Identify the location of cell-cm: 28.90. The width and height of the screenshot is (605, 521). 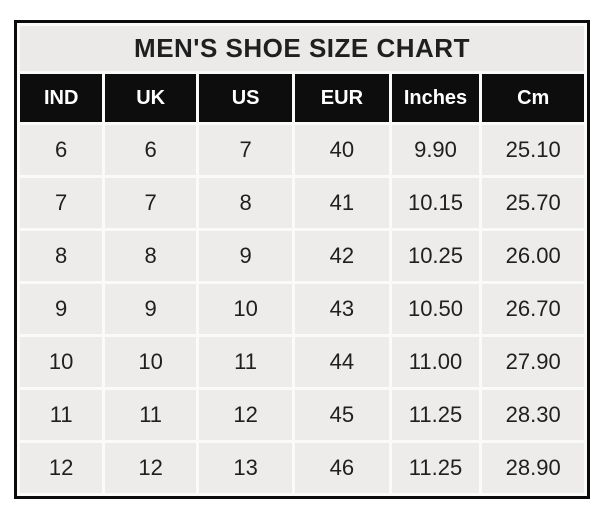
(533, 468).